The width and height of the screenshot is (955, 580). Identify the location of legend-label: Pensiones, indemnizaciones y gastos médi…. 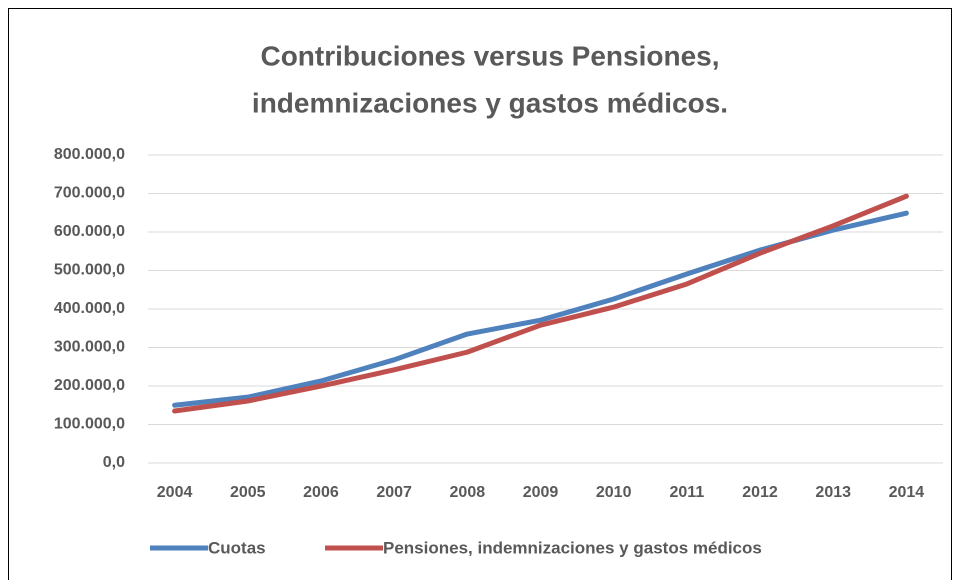
(572, 547).